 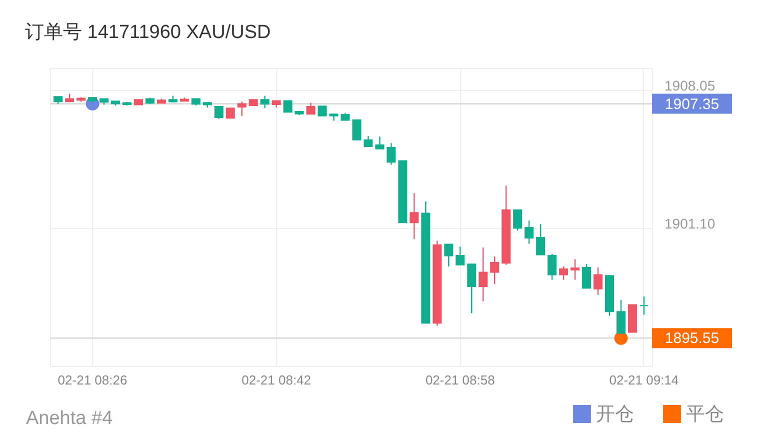 What do you see at coordinates (690, 223) in the screenshot?
I see `y-tick-label: 1901.10` at bounding box center [690, 223].